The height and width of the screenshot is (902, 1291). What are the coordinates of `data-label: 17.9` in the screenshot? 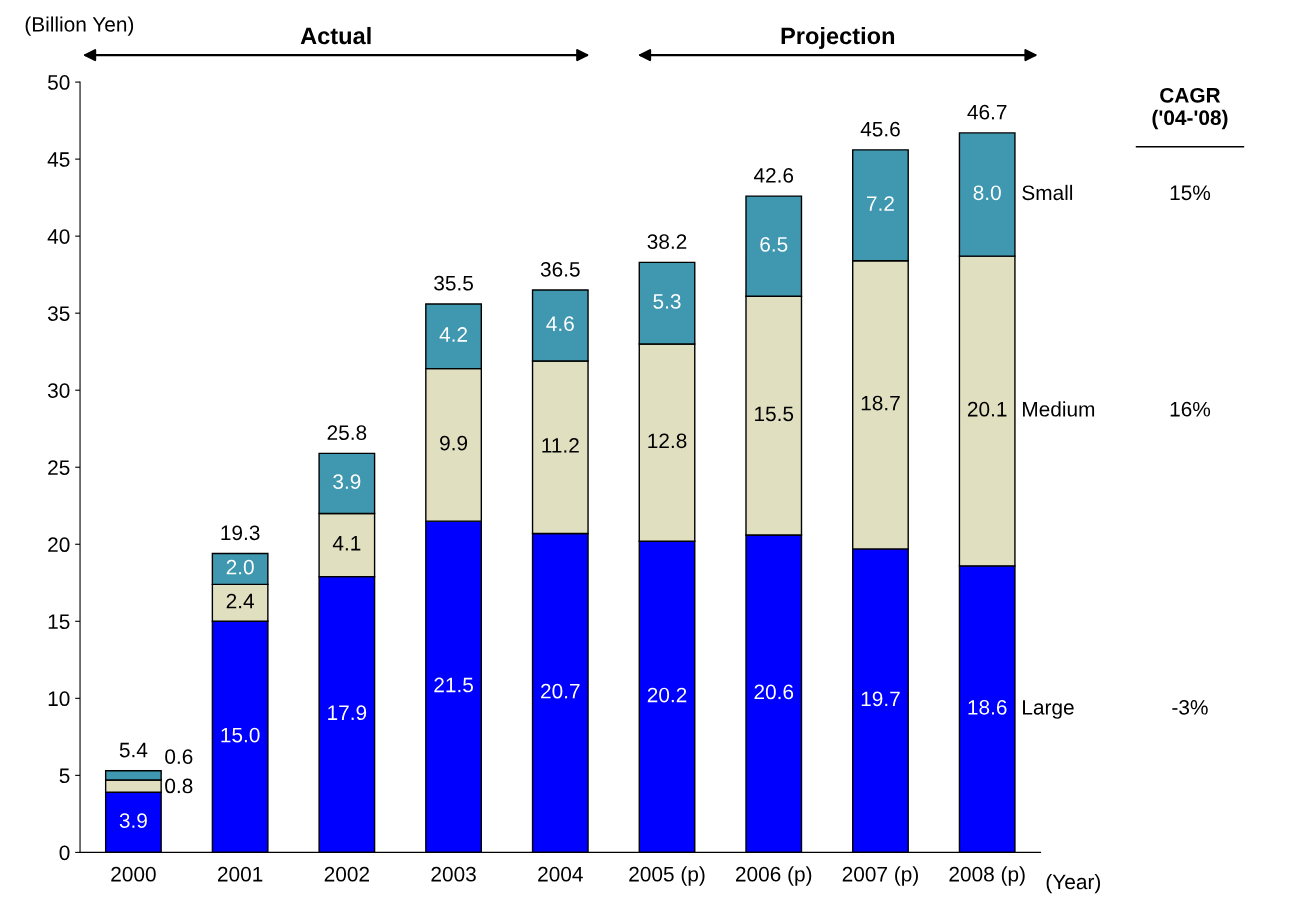 It's located at (347, 713).